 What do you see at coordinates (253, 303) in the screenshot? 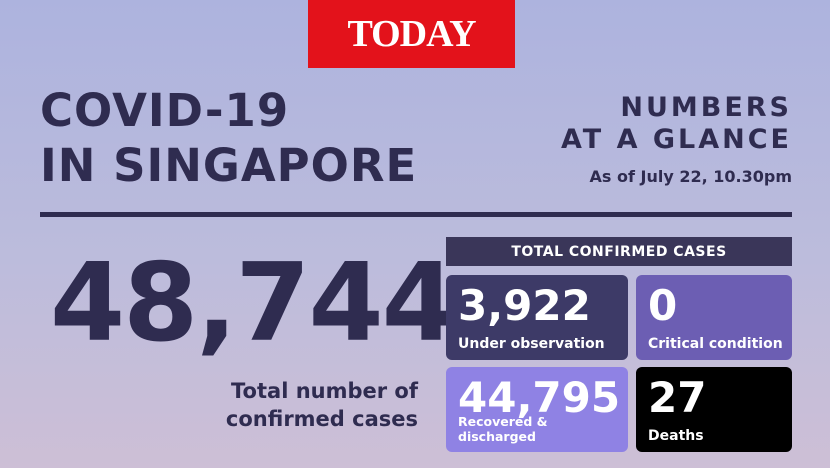
I see `total-value: 48,744` at bounding box center [253, 303].